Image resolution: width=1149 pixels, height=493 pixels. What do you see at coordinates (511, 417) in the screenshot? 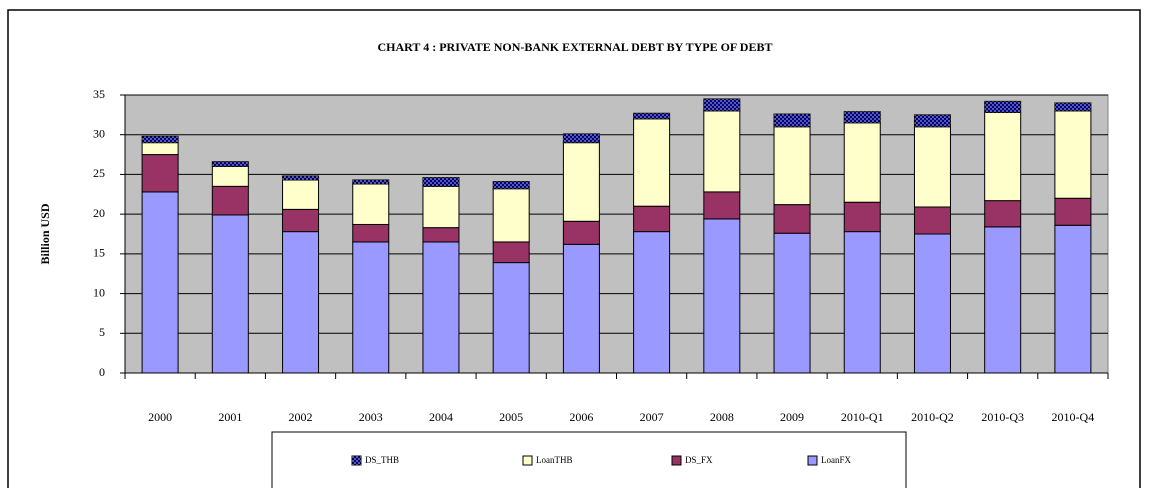
I see `x-tick-label: 2005` at bounding box center [511, 417].